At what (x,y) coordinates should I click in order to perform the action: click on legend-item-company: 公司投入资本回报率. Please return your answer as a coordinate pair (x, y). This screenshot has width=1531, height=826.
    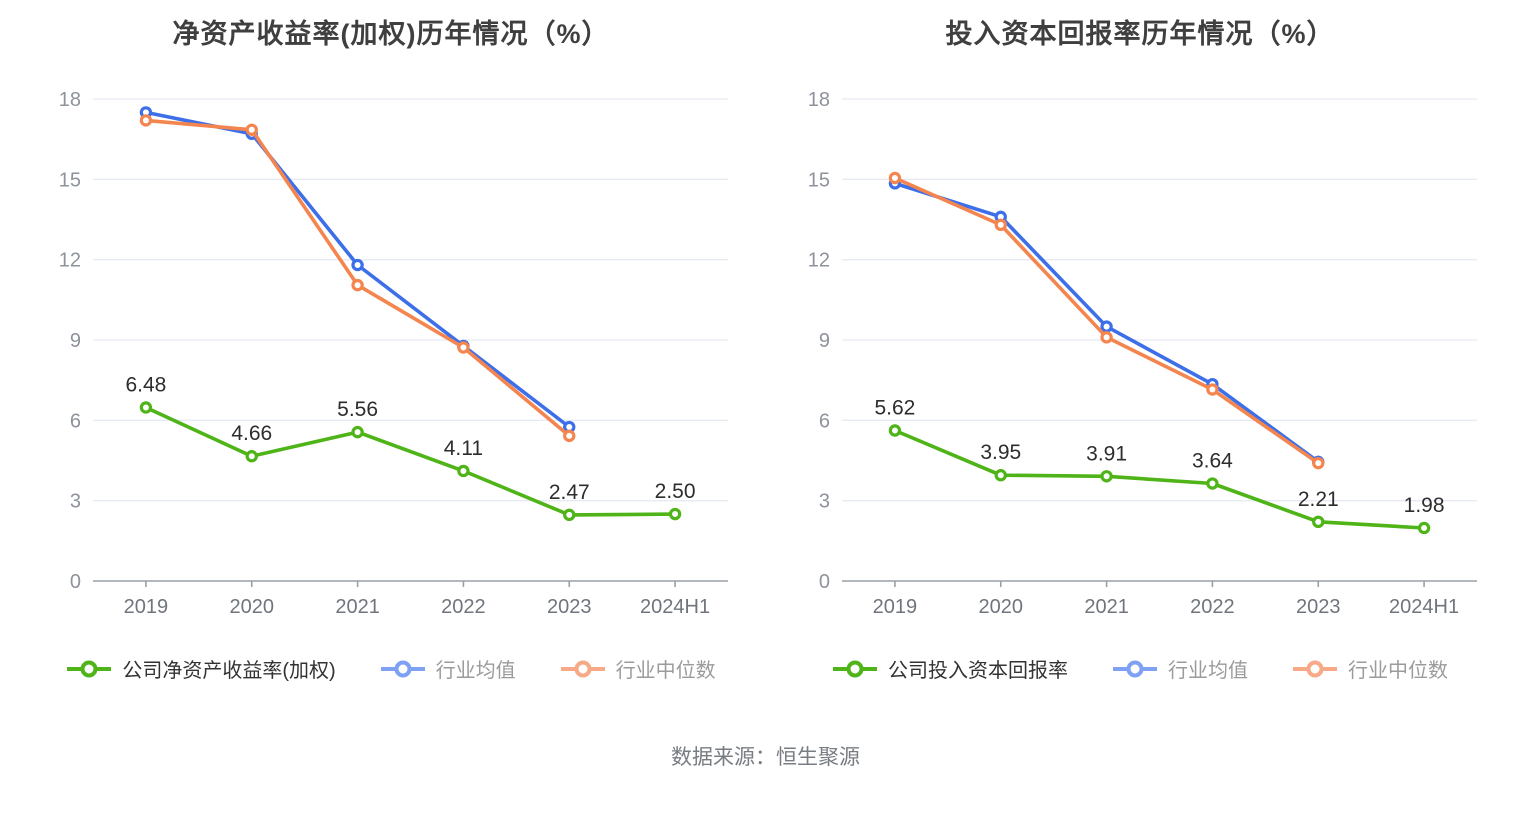
    Looking at the image, I should click on (950, 668).